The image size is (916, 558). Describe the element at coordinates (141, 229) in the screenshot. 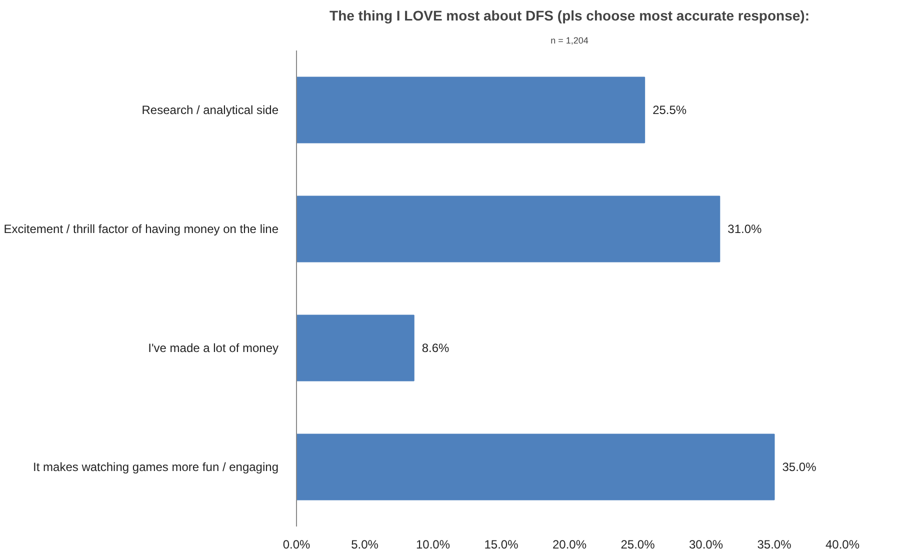

I see `y-tick-label: Excitement / thrill factor of having money on the line` at that location.